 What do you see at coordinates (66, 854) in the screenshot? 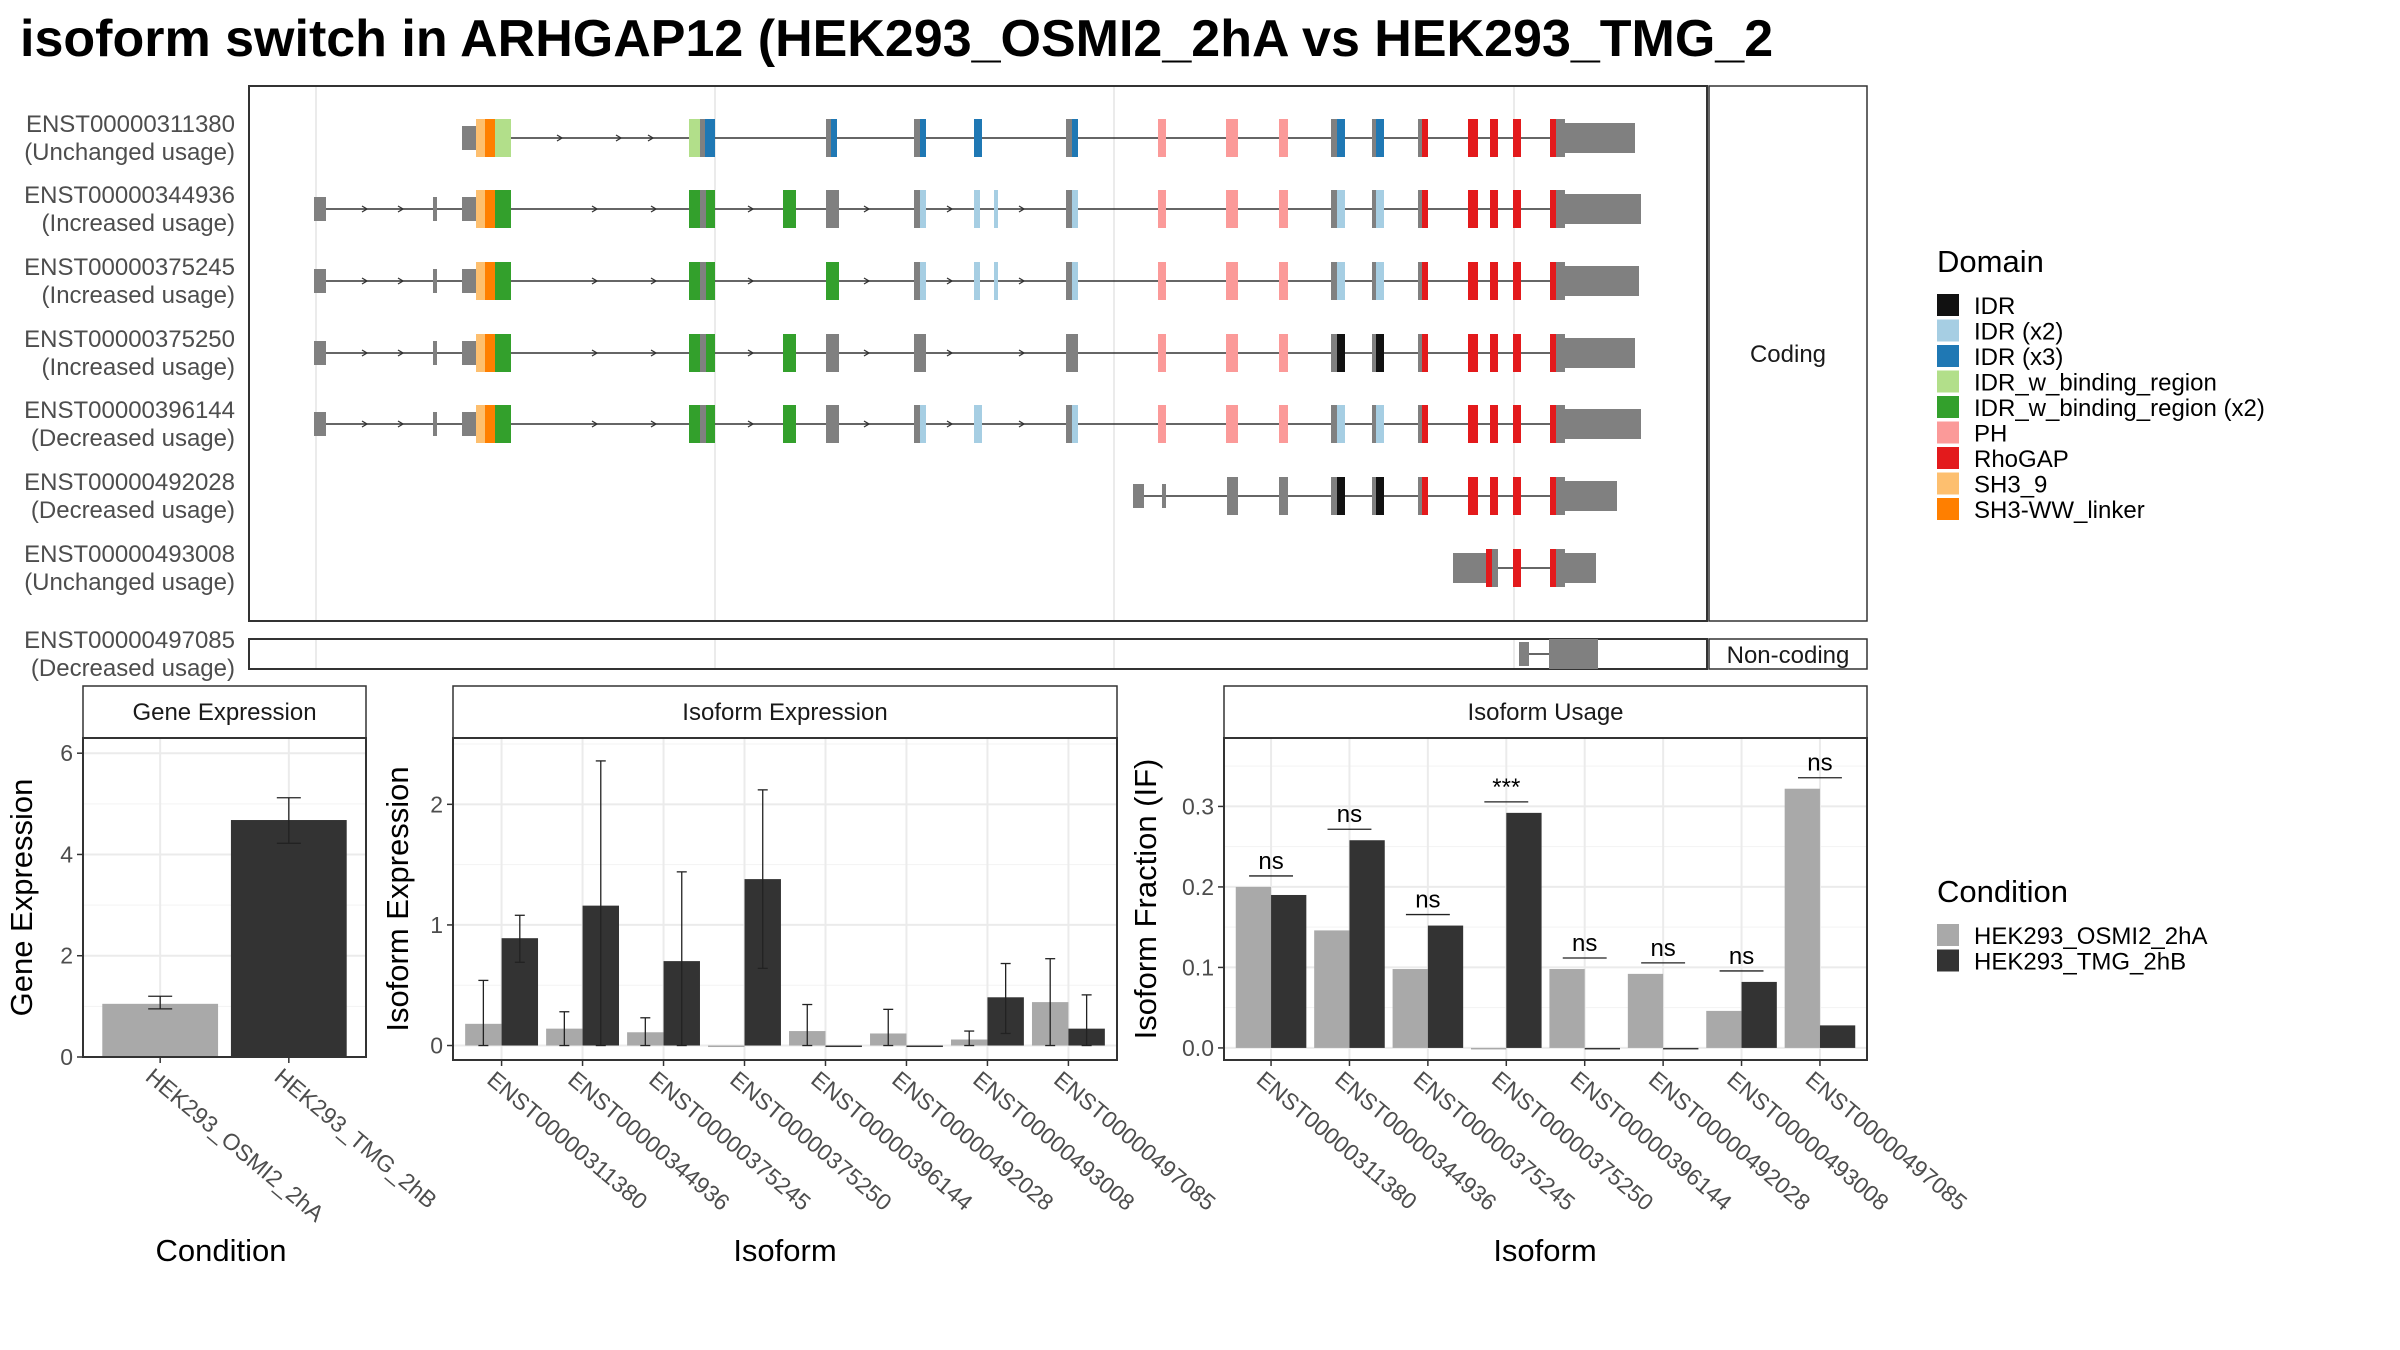
I see `y-tick-label: 4` at bounding box center [66, 854].